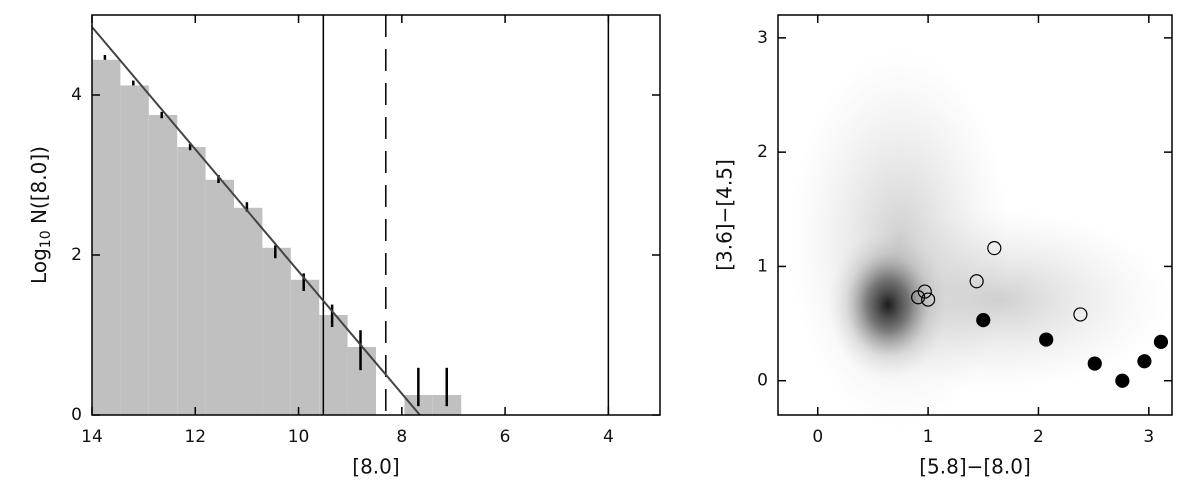  What do you see at coordinates (1038, 437) in the screenshot?
I see `x-tick-label: 2` at bounding box center [1038, 437].